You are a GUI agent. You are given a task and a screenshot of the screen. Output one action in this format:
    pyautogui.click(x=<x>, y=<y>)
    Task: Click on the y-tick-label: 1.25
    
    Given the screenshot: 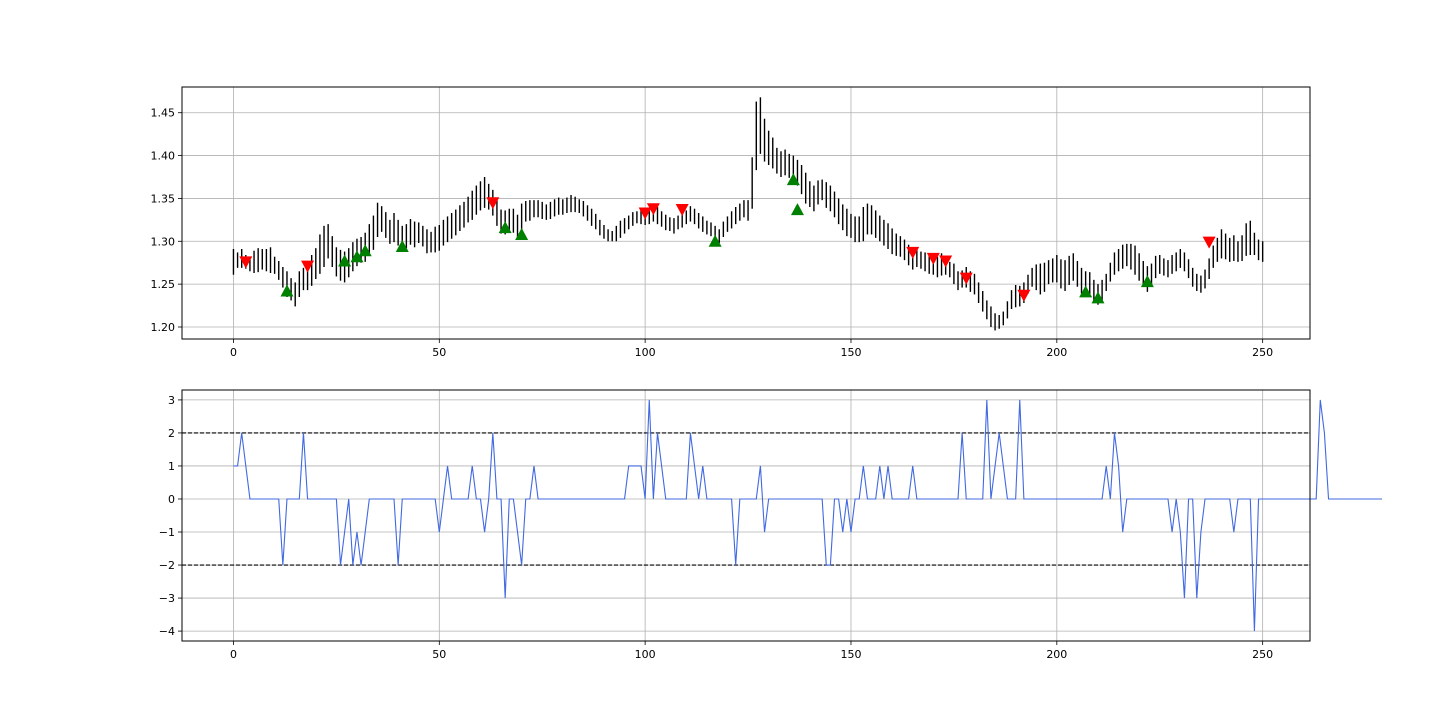 What is the action you would take?
    pyautogui.click(x=163, y=284)
    